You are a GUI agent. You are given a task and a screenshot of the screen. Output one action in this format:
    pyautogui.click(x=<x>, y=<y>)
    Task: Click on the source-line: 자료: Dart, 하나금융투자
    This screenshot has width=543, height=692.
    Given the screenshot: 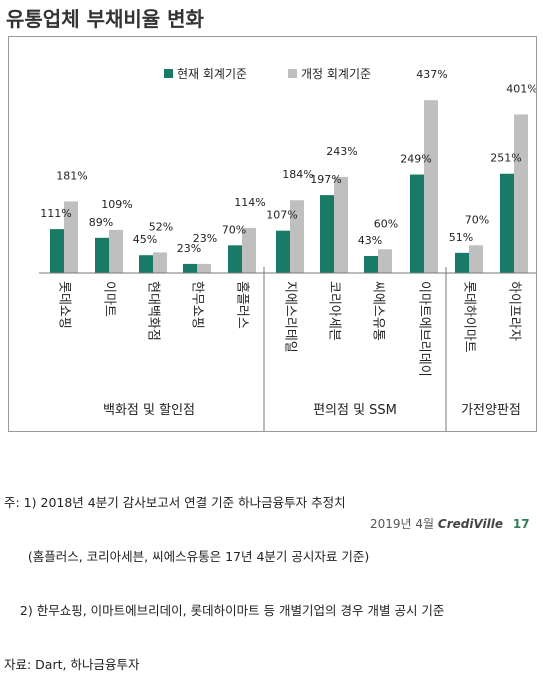 What is the action you would take?
    pyautogui.click(x=72, y=664)
    